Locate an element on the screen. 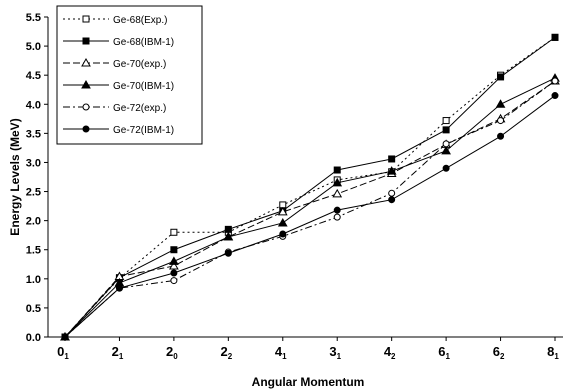 Image resolution: width=579 pixels, height=390 pixels. legend-label: Ge-70(exp.) is located at coordinates (139, 64).